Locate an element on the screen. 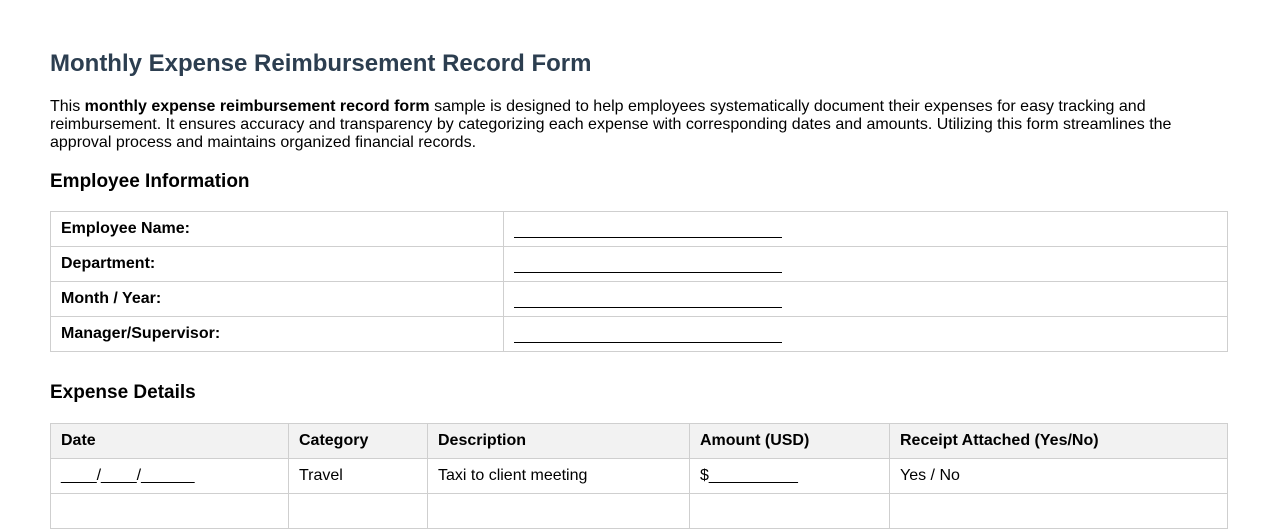 The image size is (1278, 529). table-row: Manager/Supervisor: is located at coordinates (639, 334).